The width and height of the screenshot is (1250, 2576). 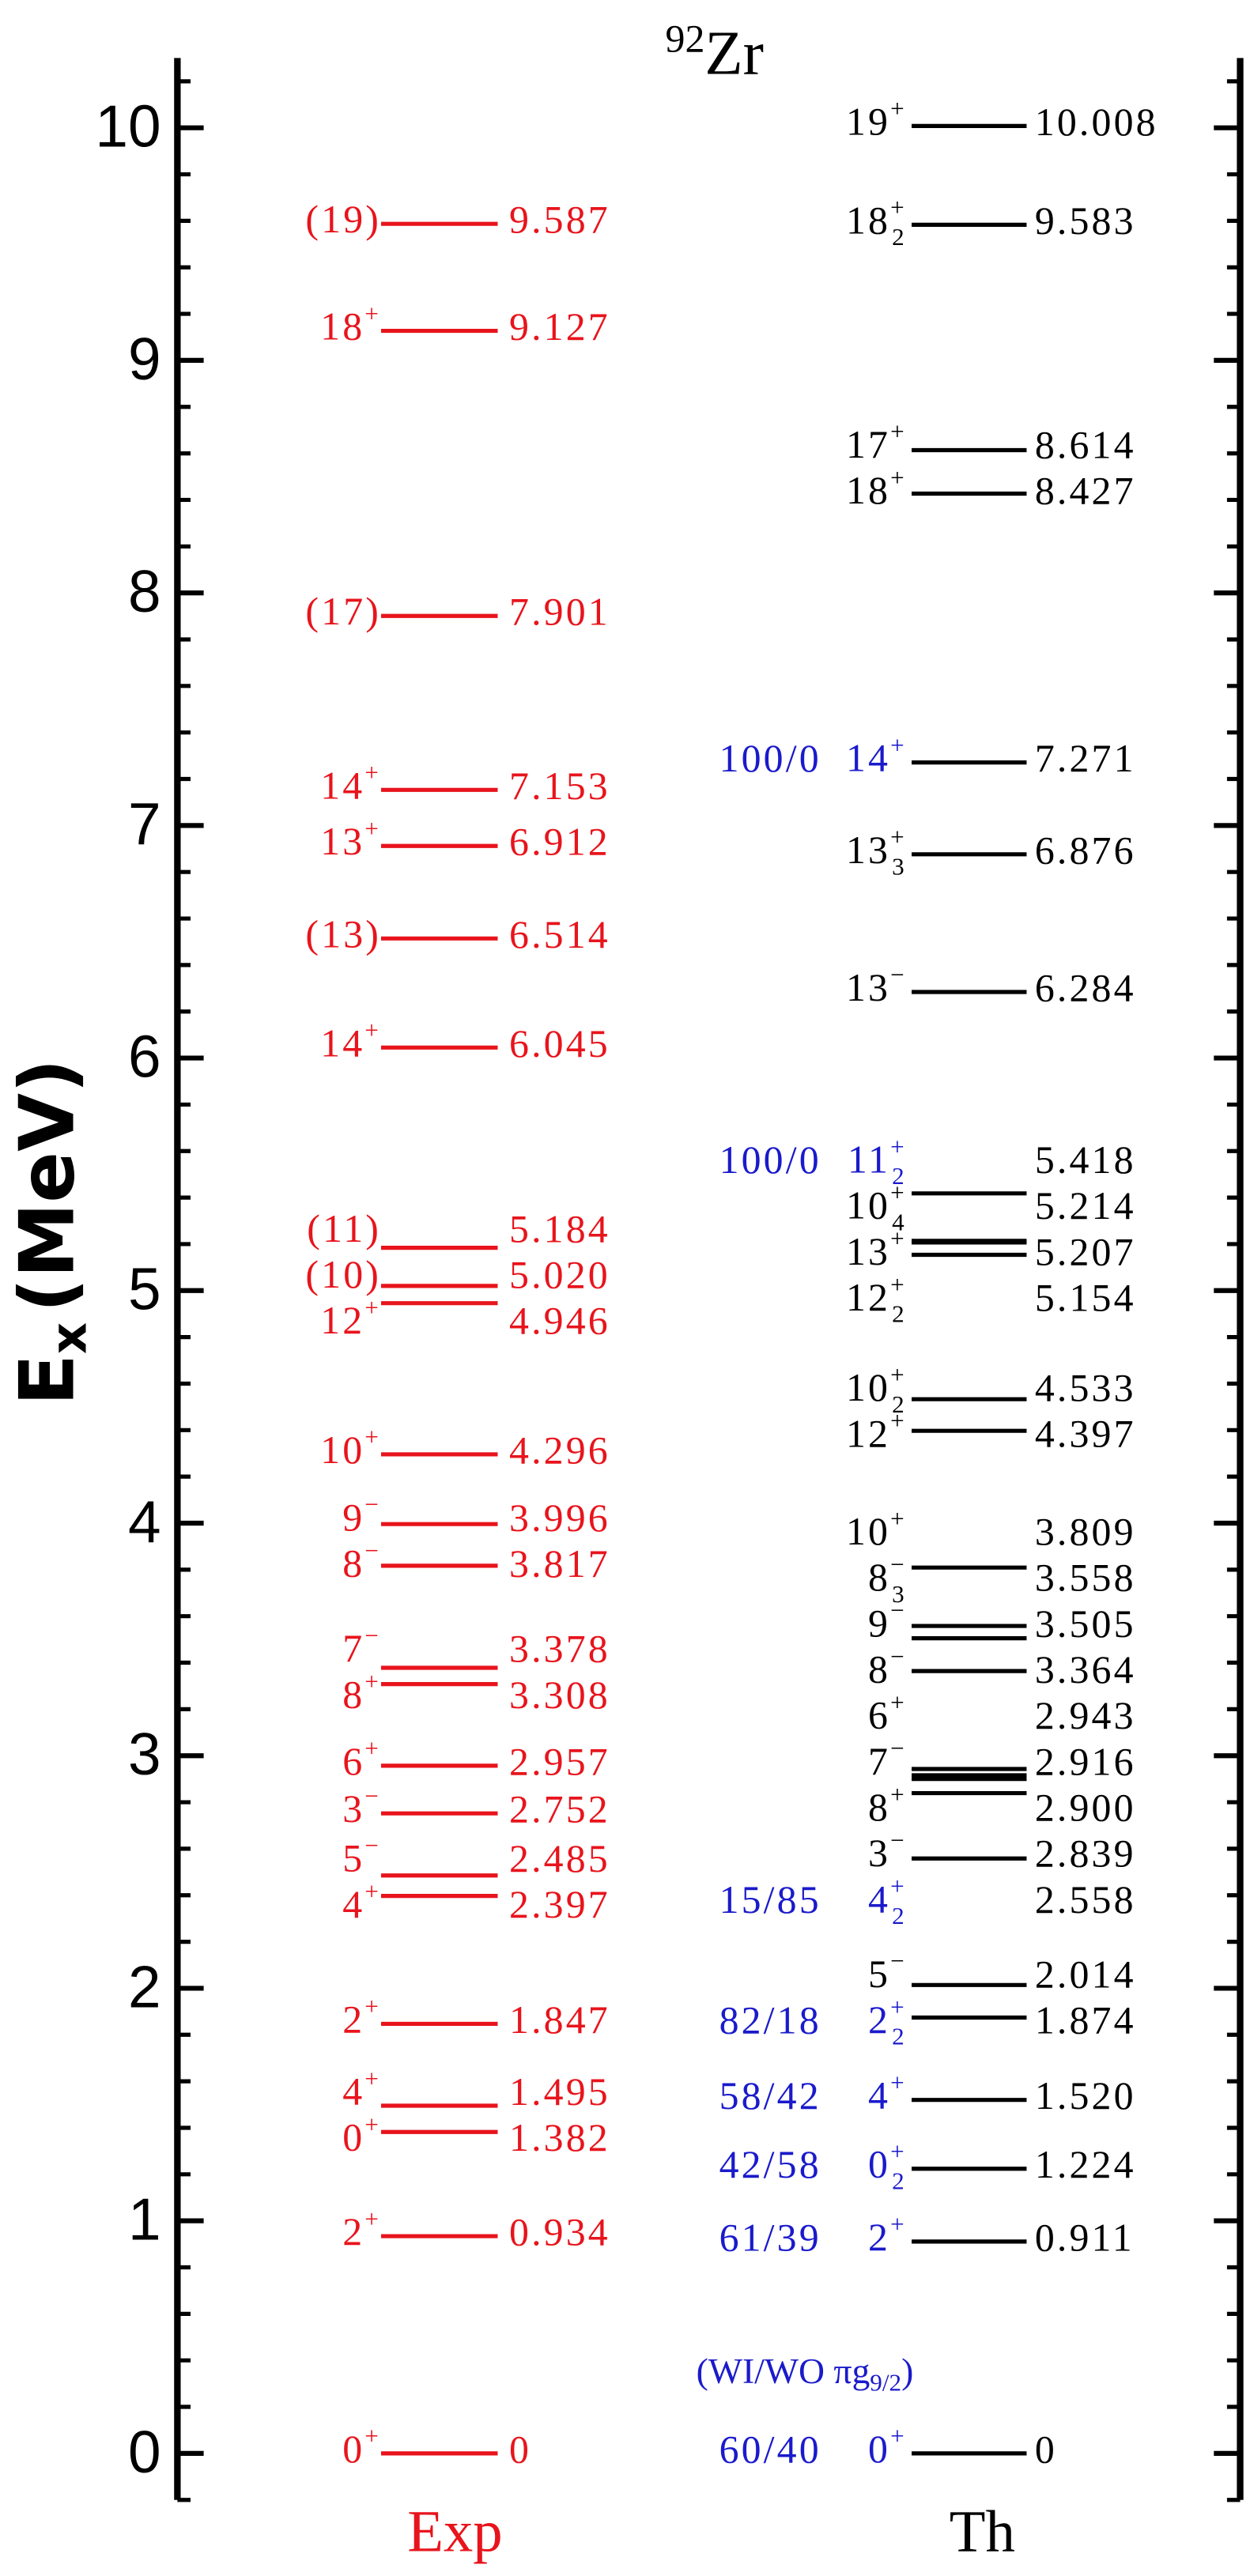 What do you see at coordinates (1085, 1715) in the screenshot?
I see `value-label: 2.943` at bounding box center [1085, 1715].